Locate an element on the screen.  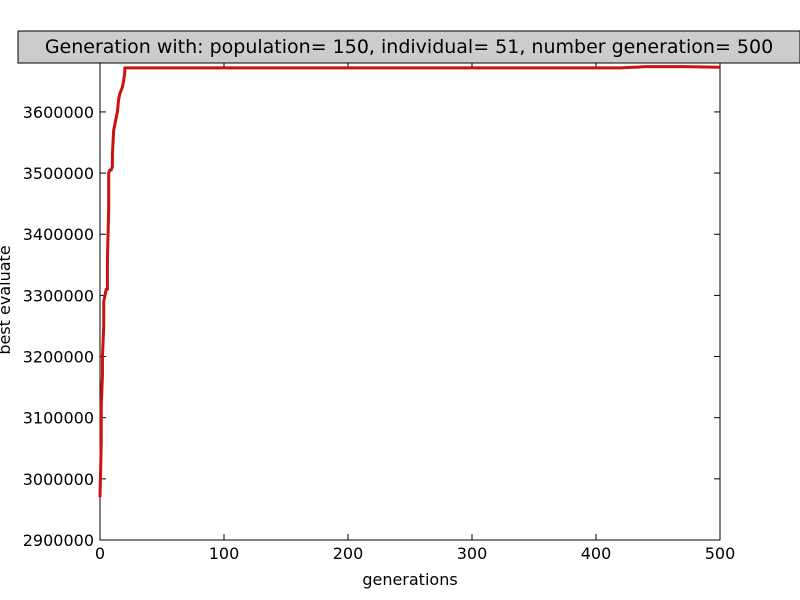
y-tick-label: 3300000 is located at coordinates (58, 295).